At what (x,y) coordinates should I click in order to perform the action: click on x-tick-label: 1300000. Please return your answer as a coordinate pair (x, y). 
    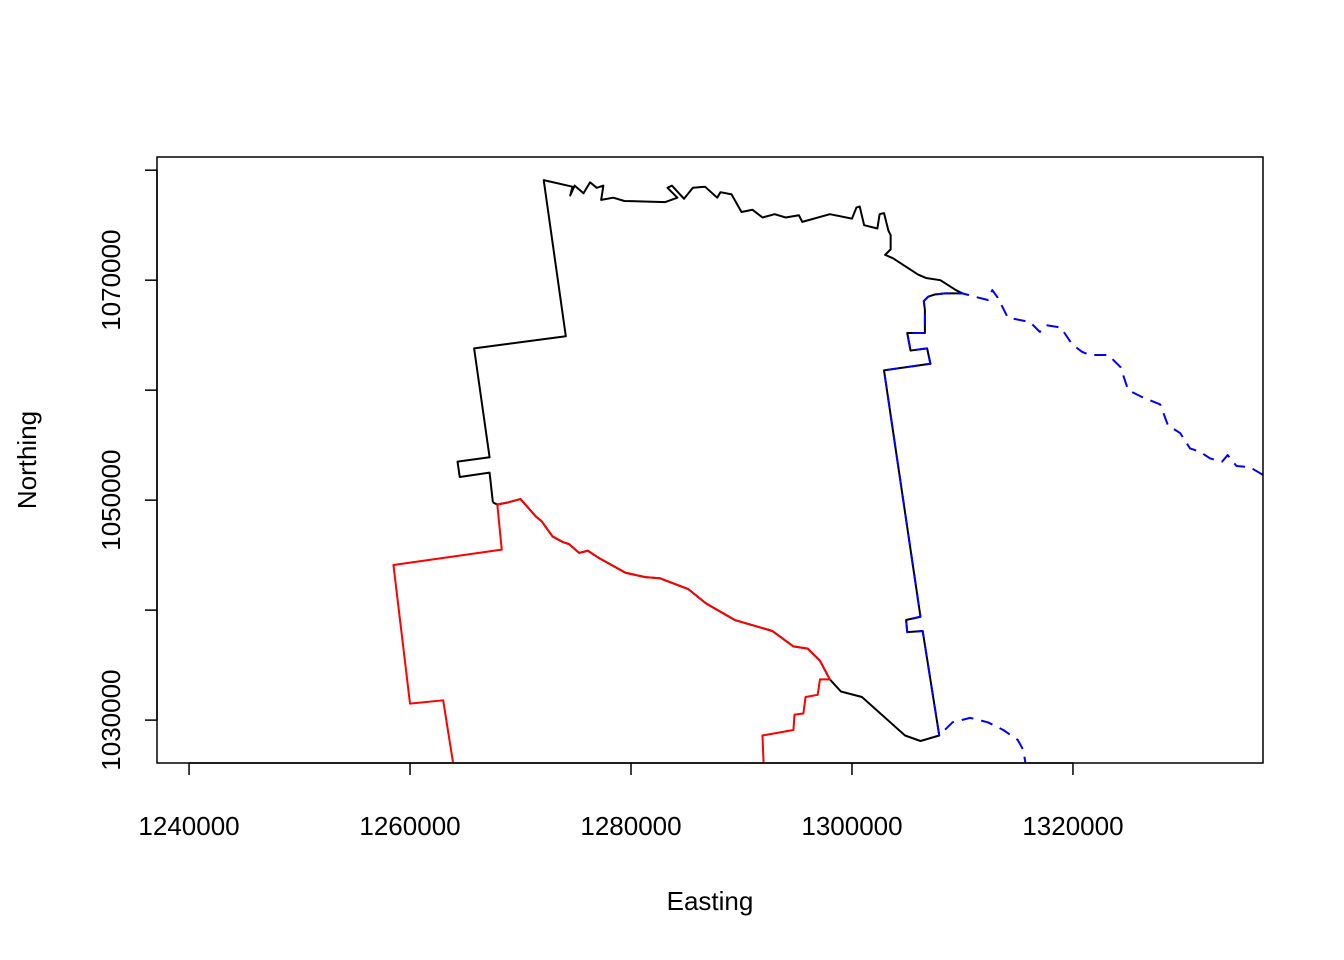
    Looking at the image, I should click on (851, 826).